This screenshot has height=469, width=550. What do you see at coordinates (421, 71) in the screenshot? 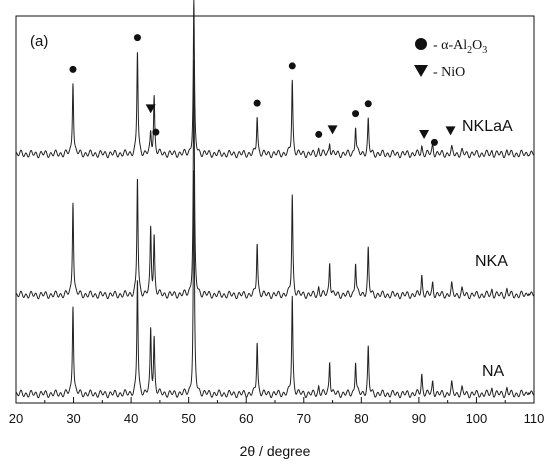
I see `legend-triangle-marker` at bounding box center [421, 71].